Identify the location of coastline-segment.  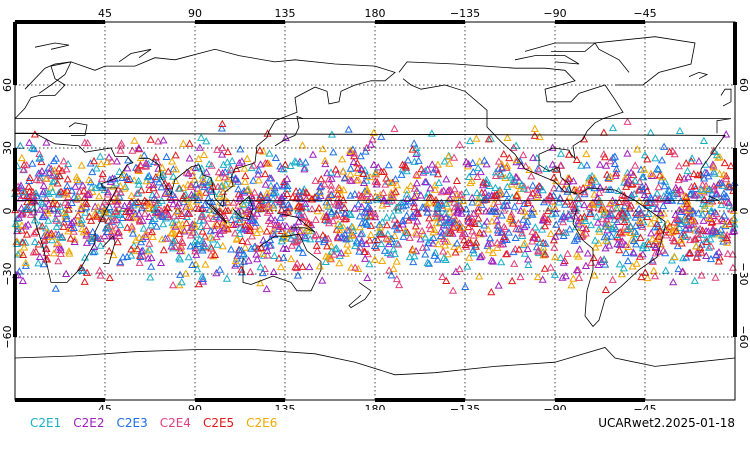
(296, 222).